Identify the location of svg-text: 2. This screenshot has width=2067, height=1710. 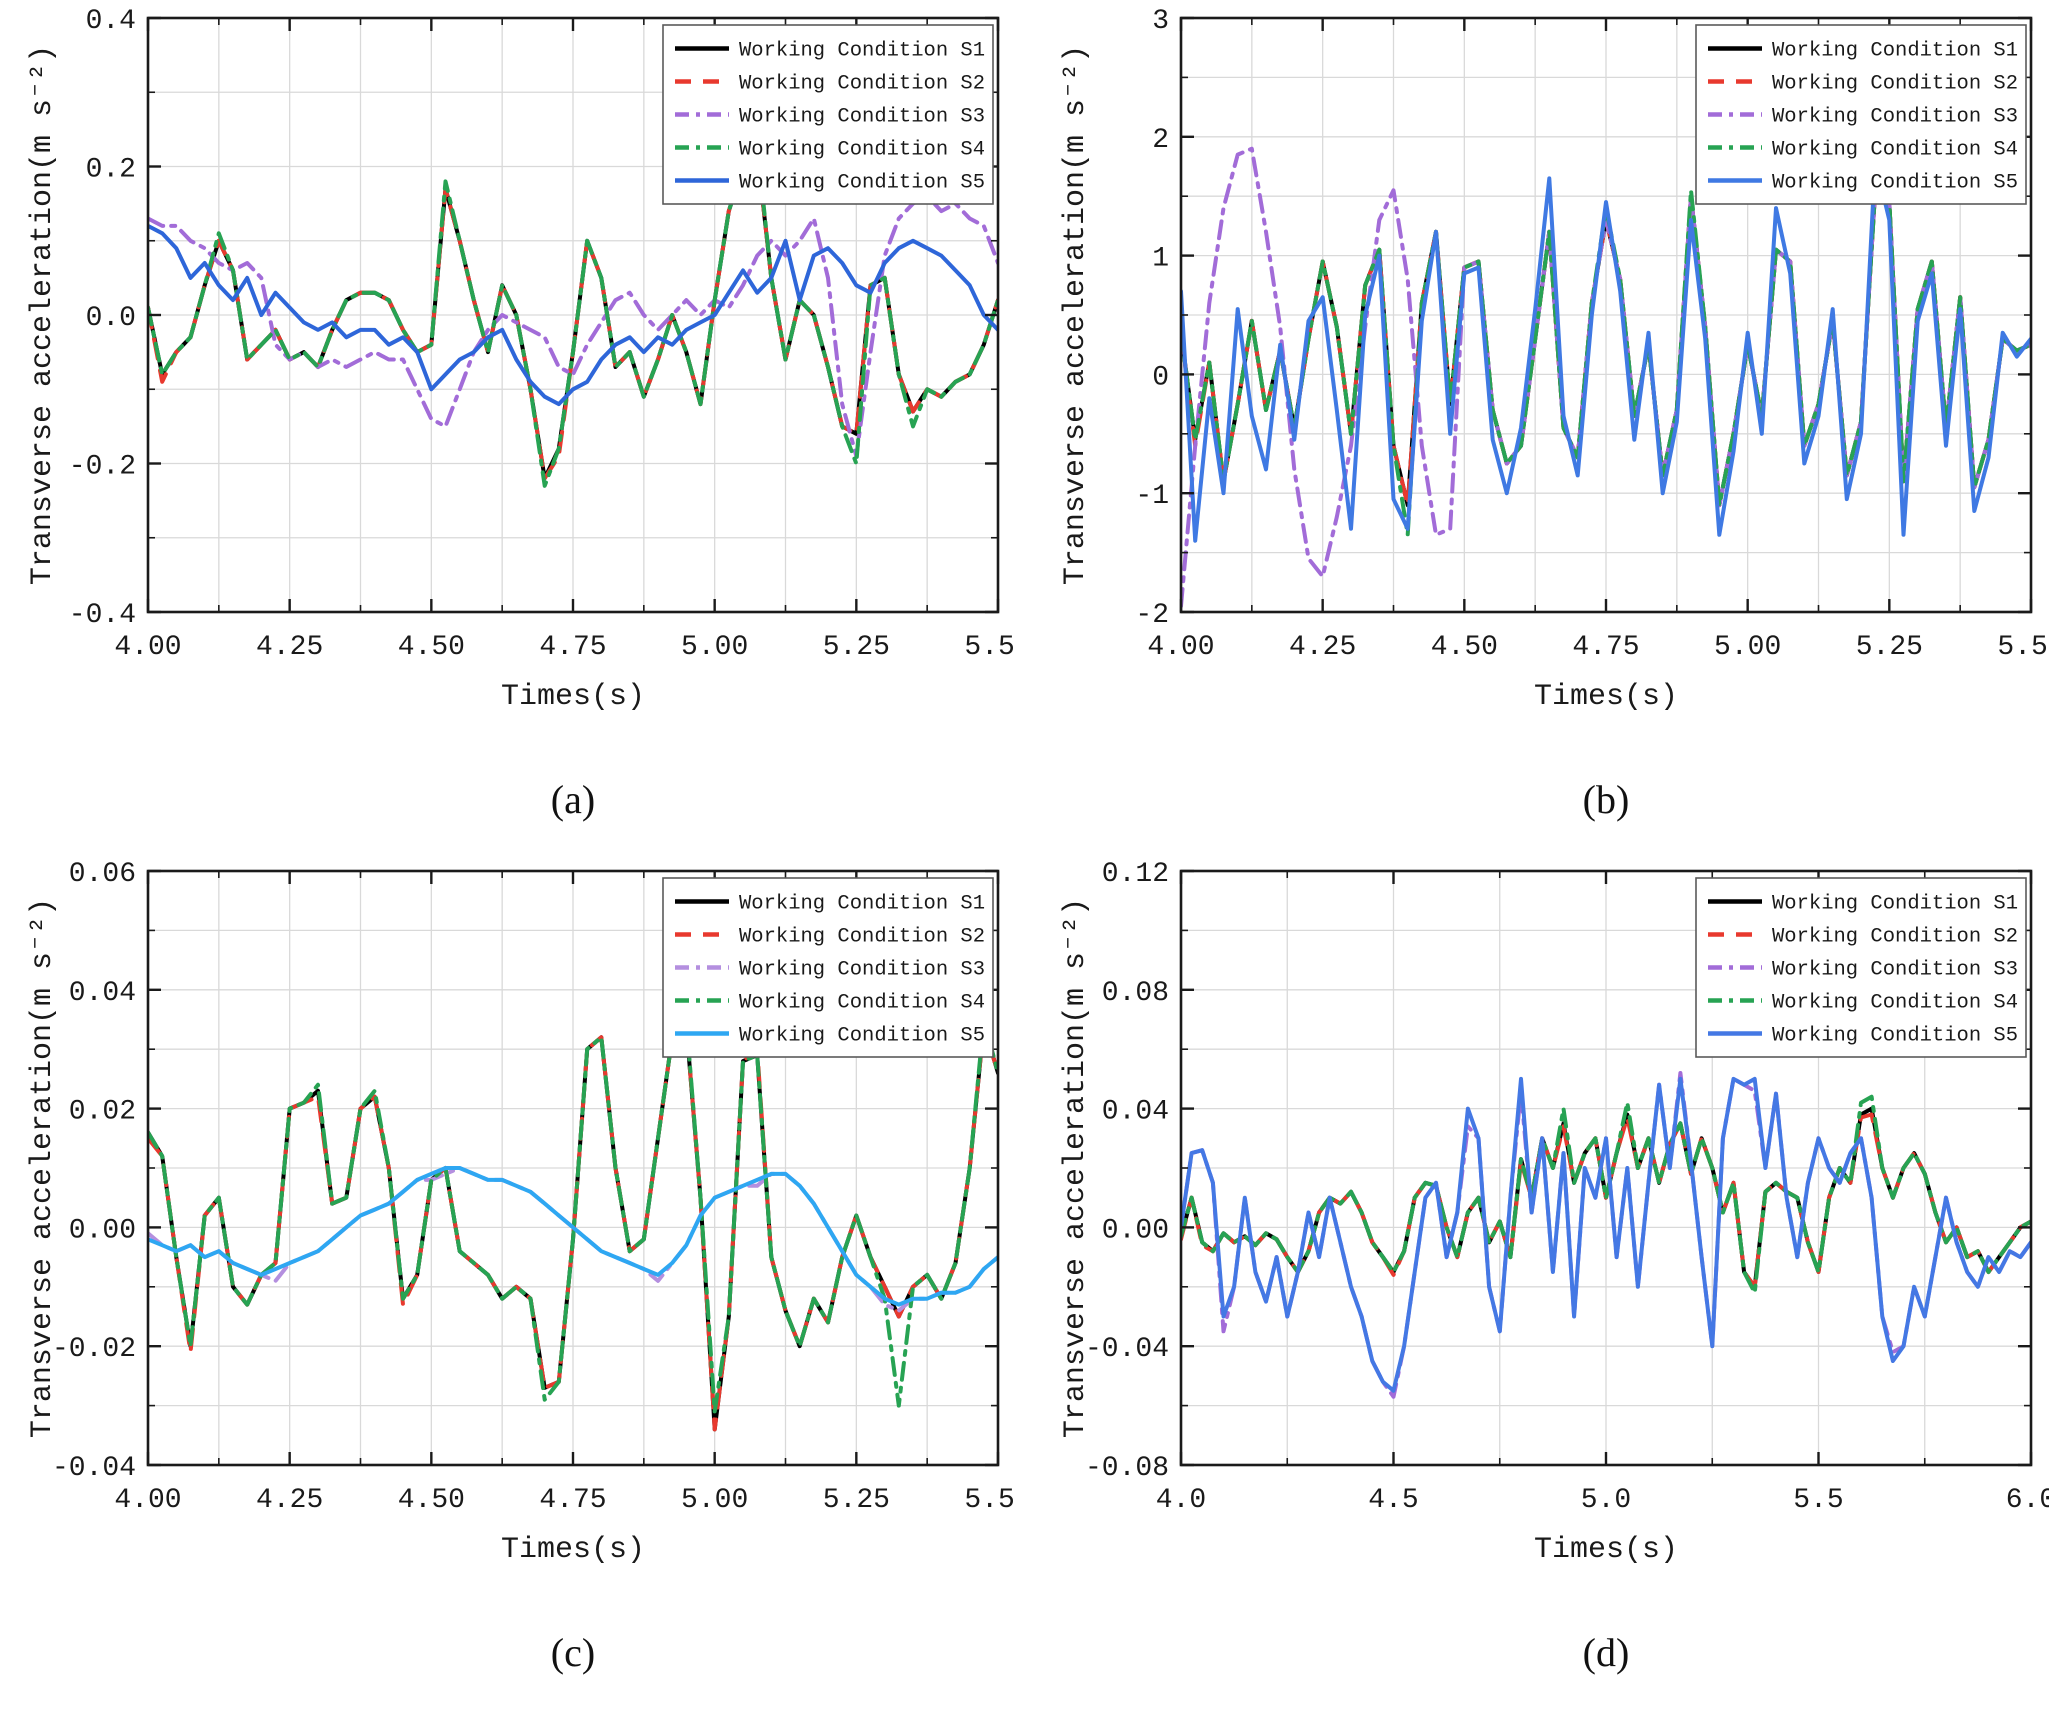
(1160, 140).